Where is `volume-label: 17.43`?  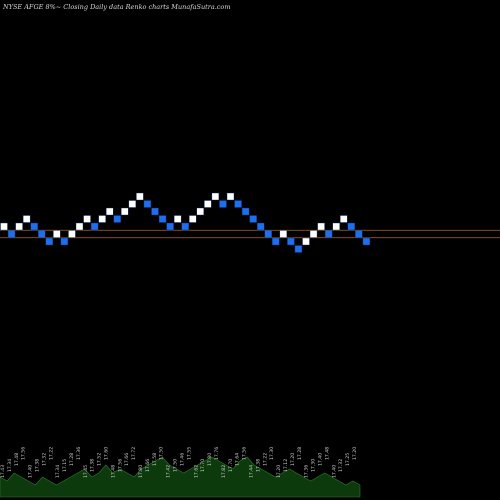
volume-label: 17.43 is located at coordinates (3, 471).